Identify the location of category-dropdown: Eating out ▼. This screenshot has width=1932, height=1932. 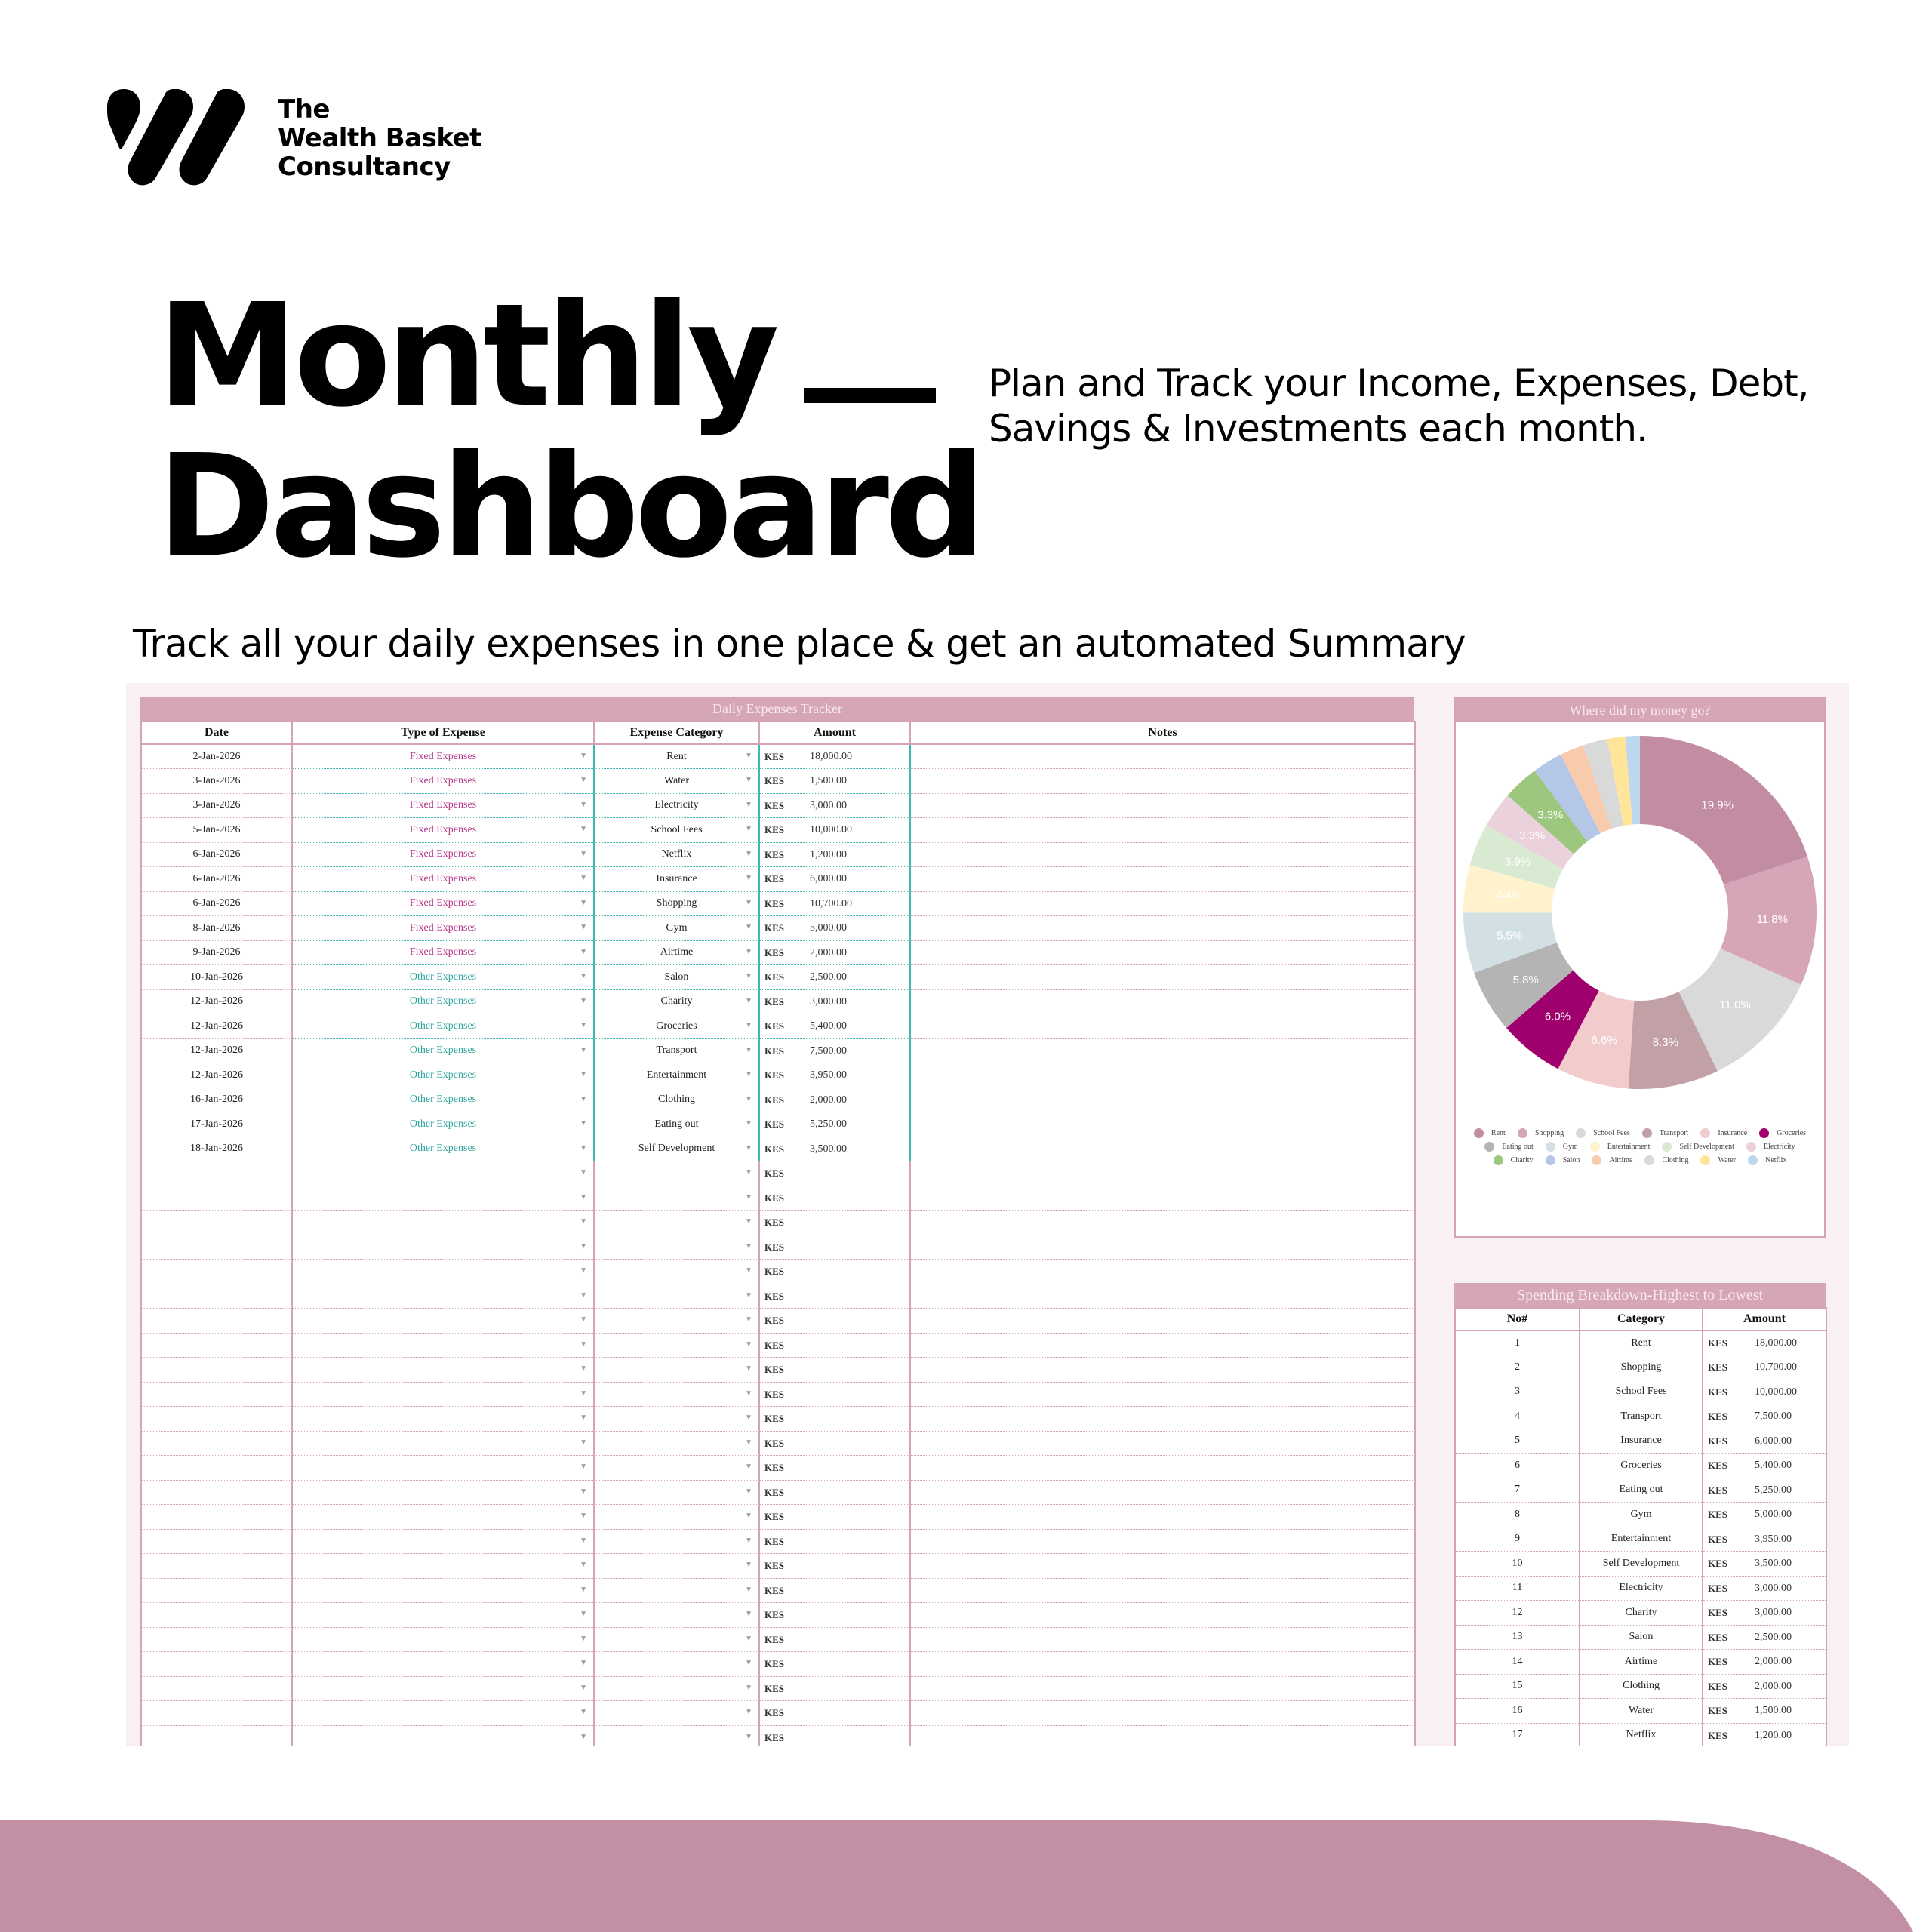
(676, 1124).